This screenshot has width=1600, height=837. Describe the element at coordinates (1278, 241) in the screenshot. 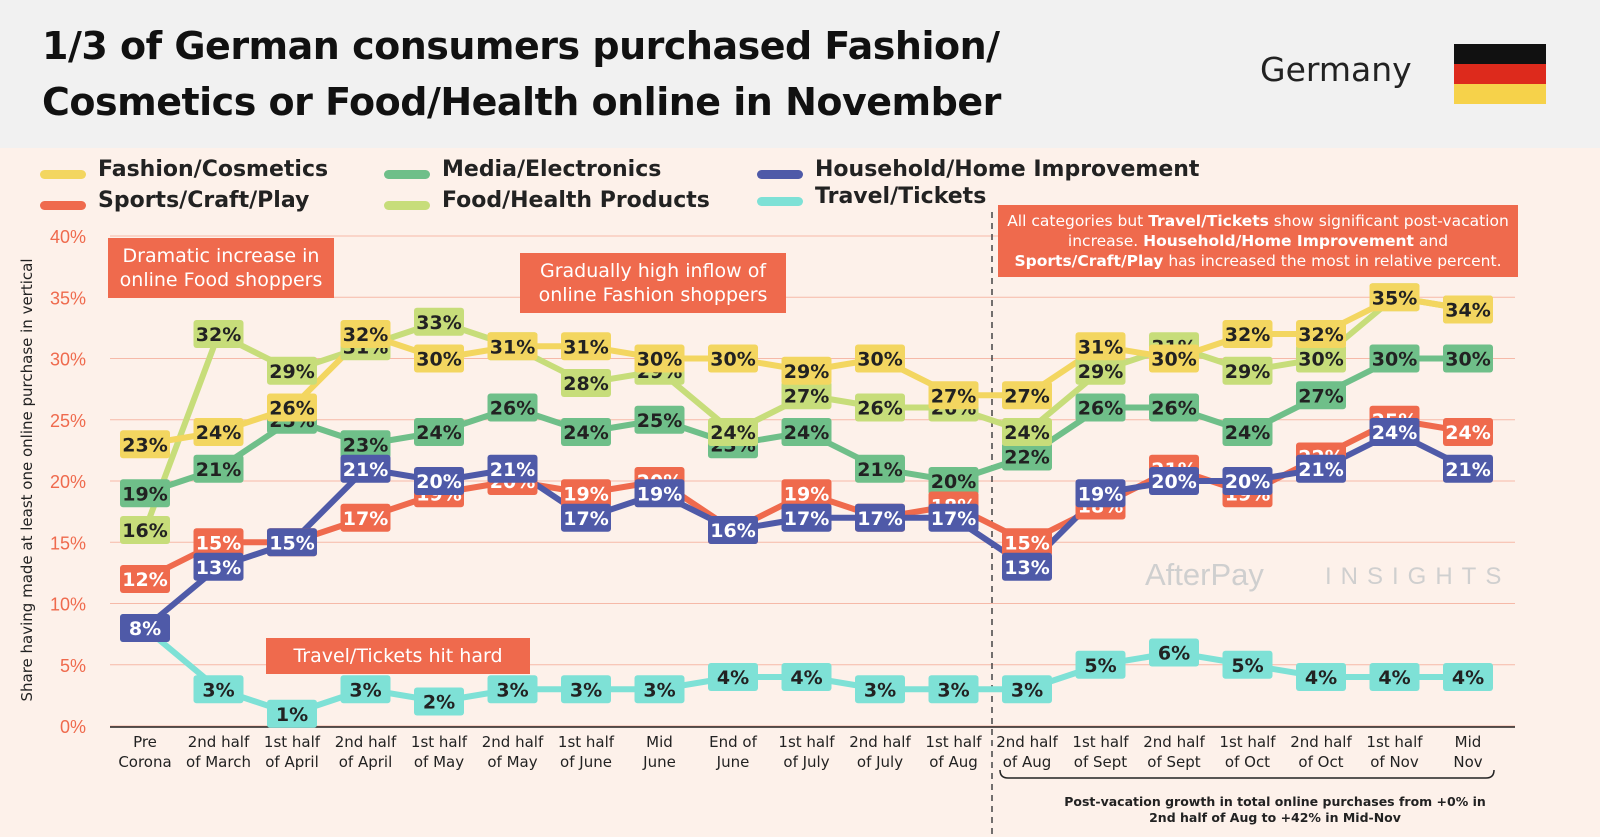

I see `callout-pv-b2: Household/Home Improvement` at that location.